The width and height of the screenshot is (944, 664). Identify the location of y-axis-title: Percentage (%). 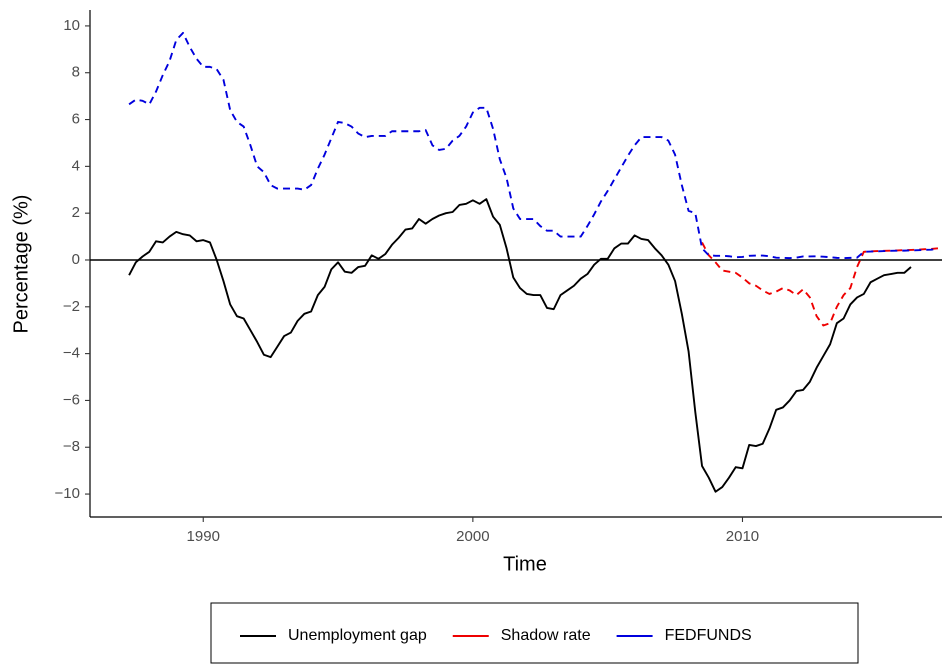
(21, 264).